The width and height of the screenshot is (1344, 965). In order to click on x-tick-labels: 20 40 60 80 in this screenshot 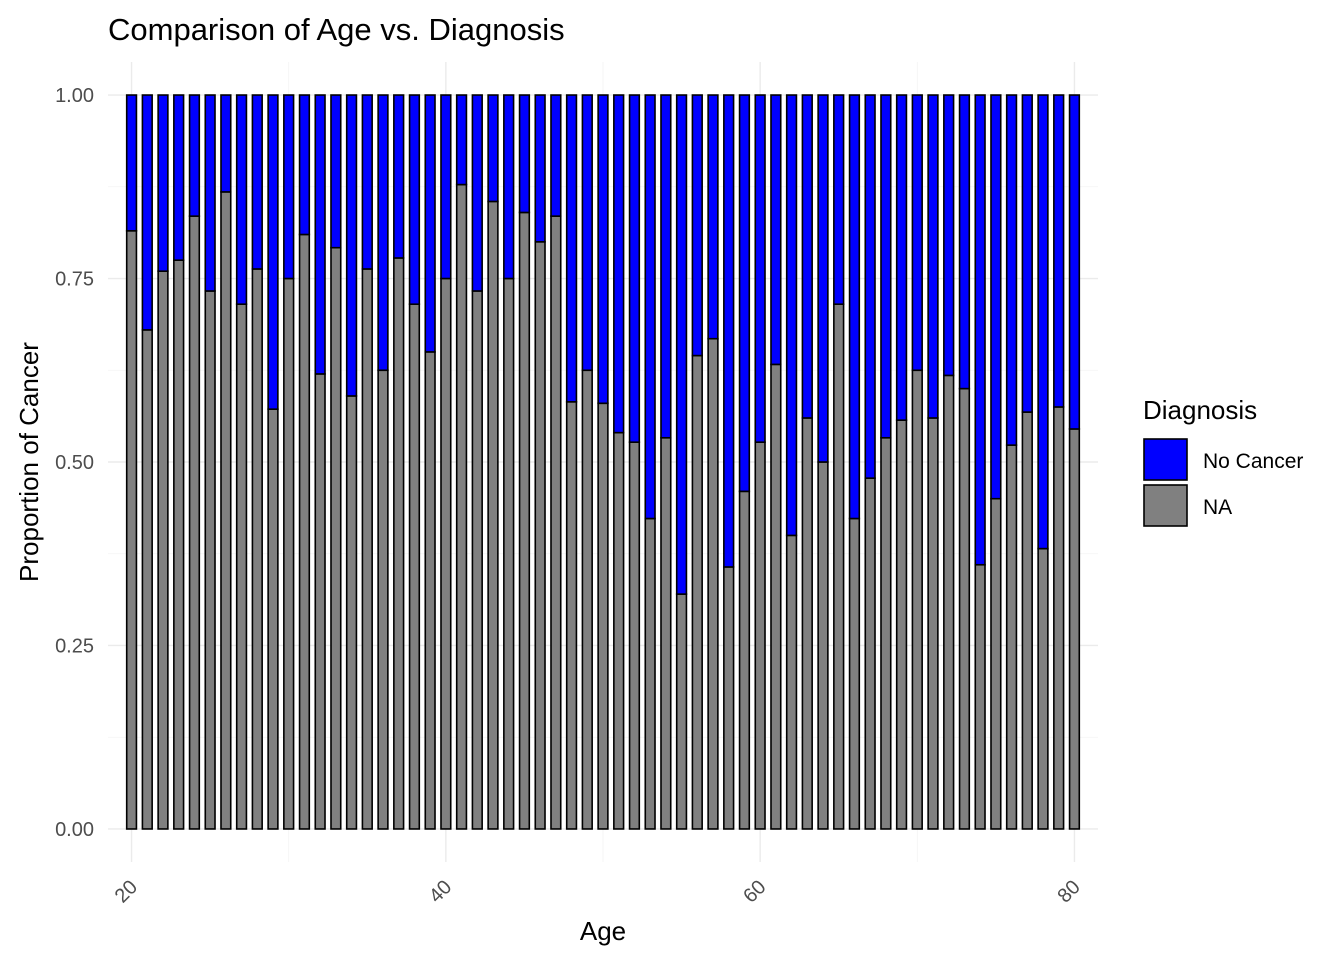, I will do `click(598, 891)`.